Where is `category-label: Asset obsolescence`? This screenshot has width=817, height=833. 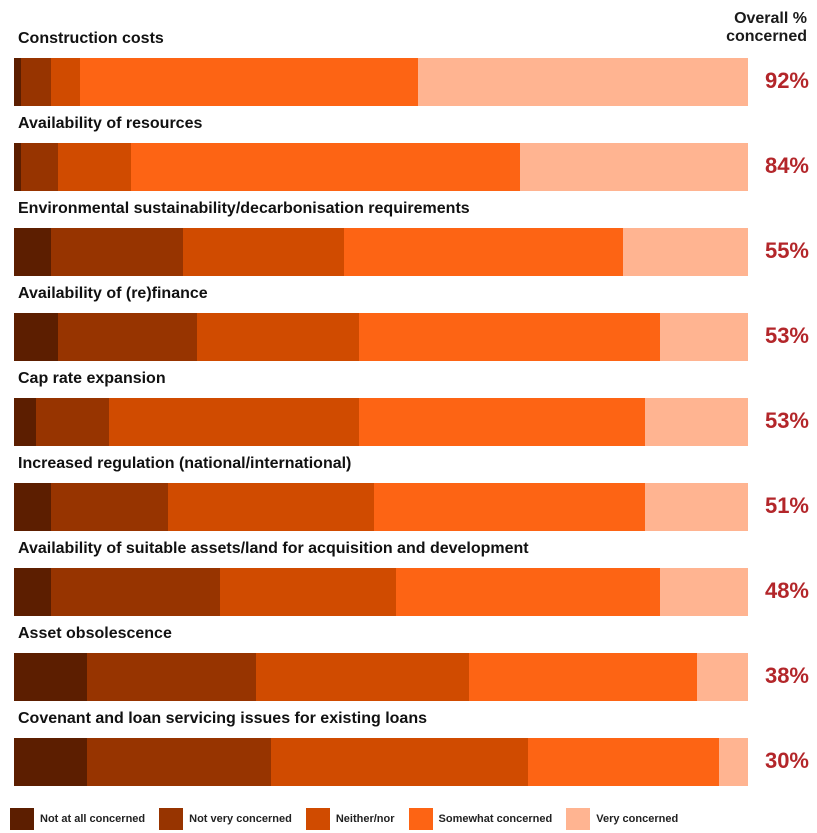
category-label: Asset obsolescence is located at coordinates (95, 633).